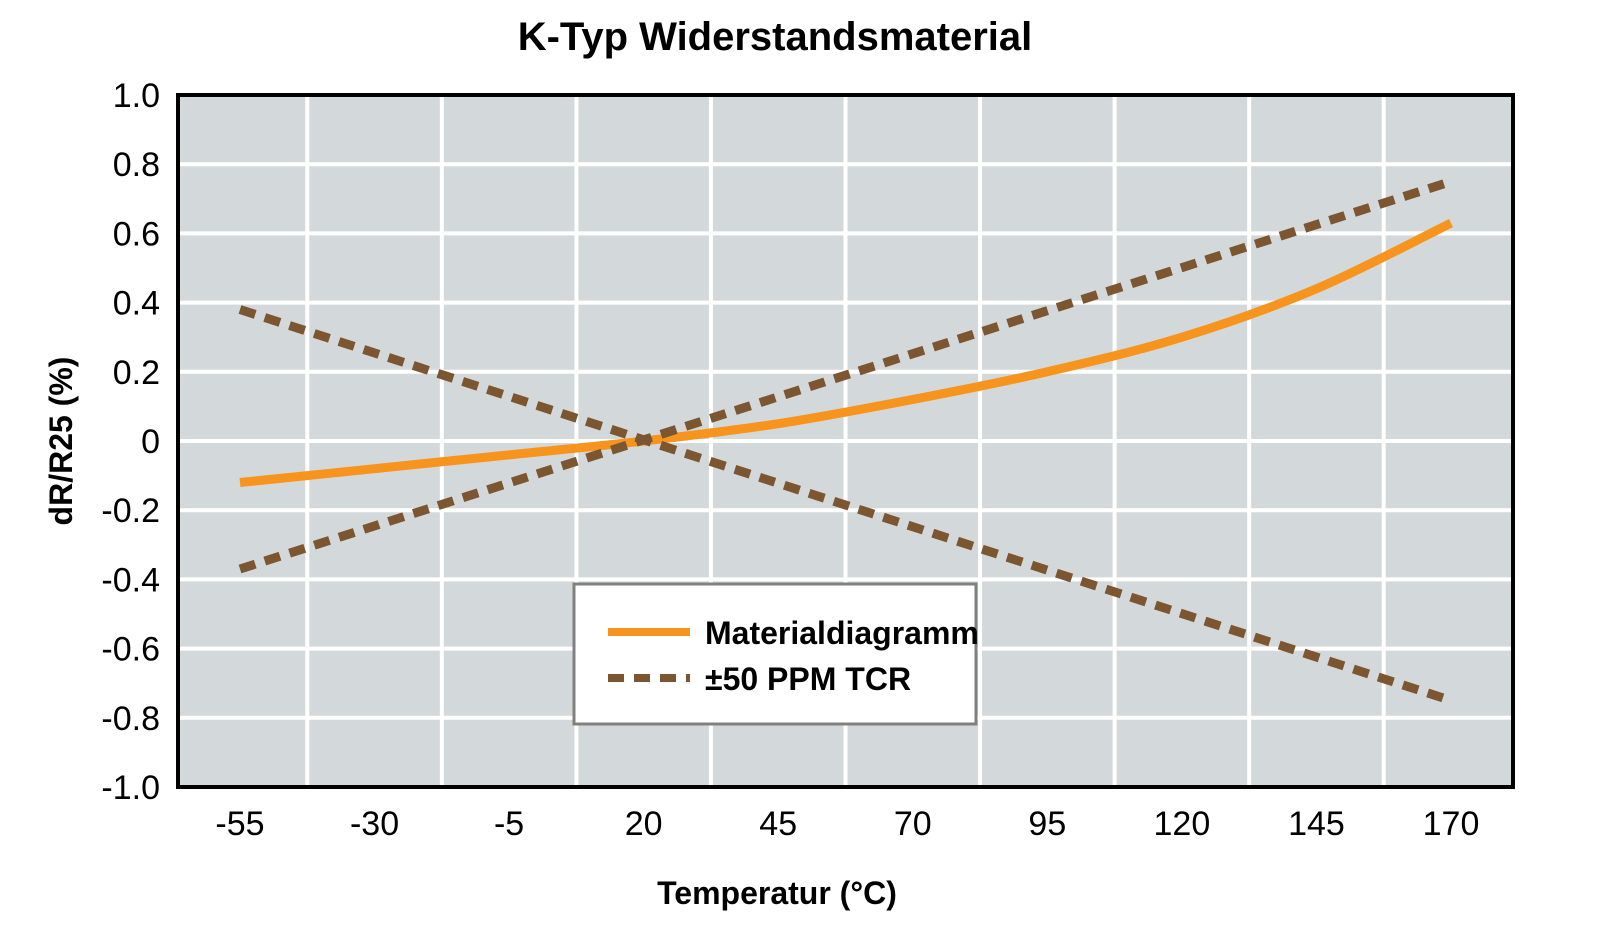  Describe the element at coordinates (913, 824) in the screenshot. I see `x-tick-label: 70` at that location.